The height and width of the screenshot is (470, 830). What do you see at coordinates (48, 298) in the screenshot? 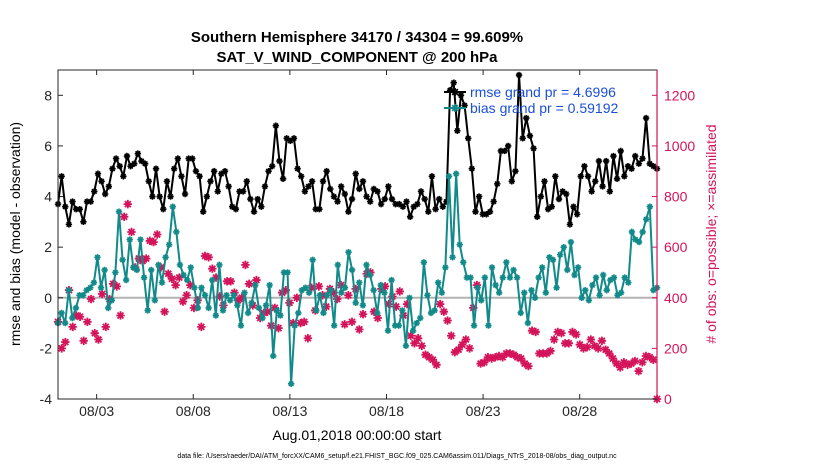
I see `y-tick-label: 0` at bounding box center [48, 298].